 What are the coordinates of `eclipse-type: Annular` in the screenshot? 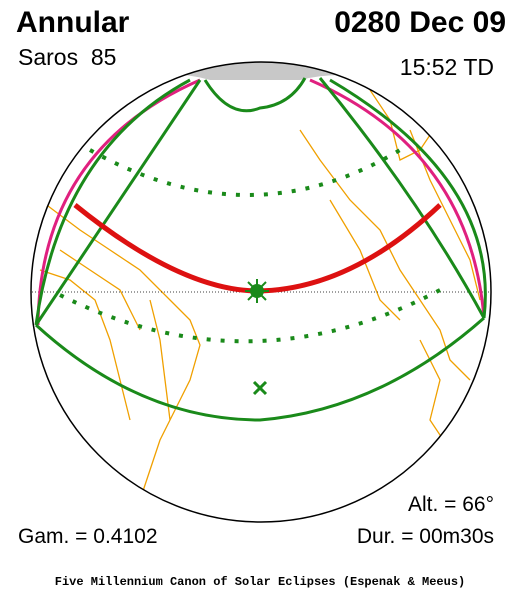 It's located at (73, 22).